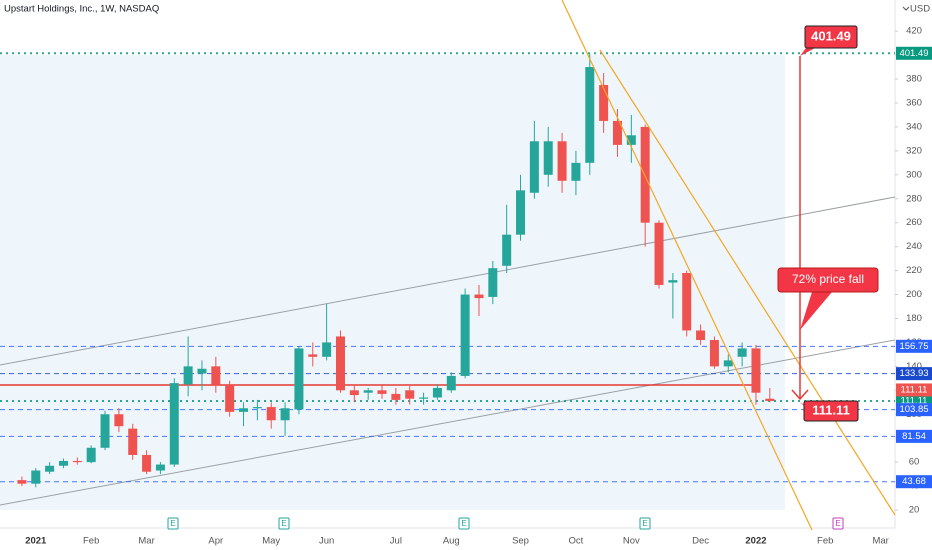  What do you see at coordinates (914, 31) in the screenshot?
I see `y-tick-label: 420` at bounding box center [914, 31].